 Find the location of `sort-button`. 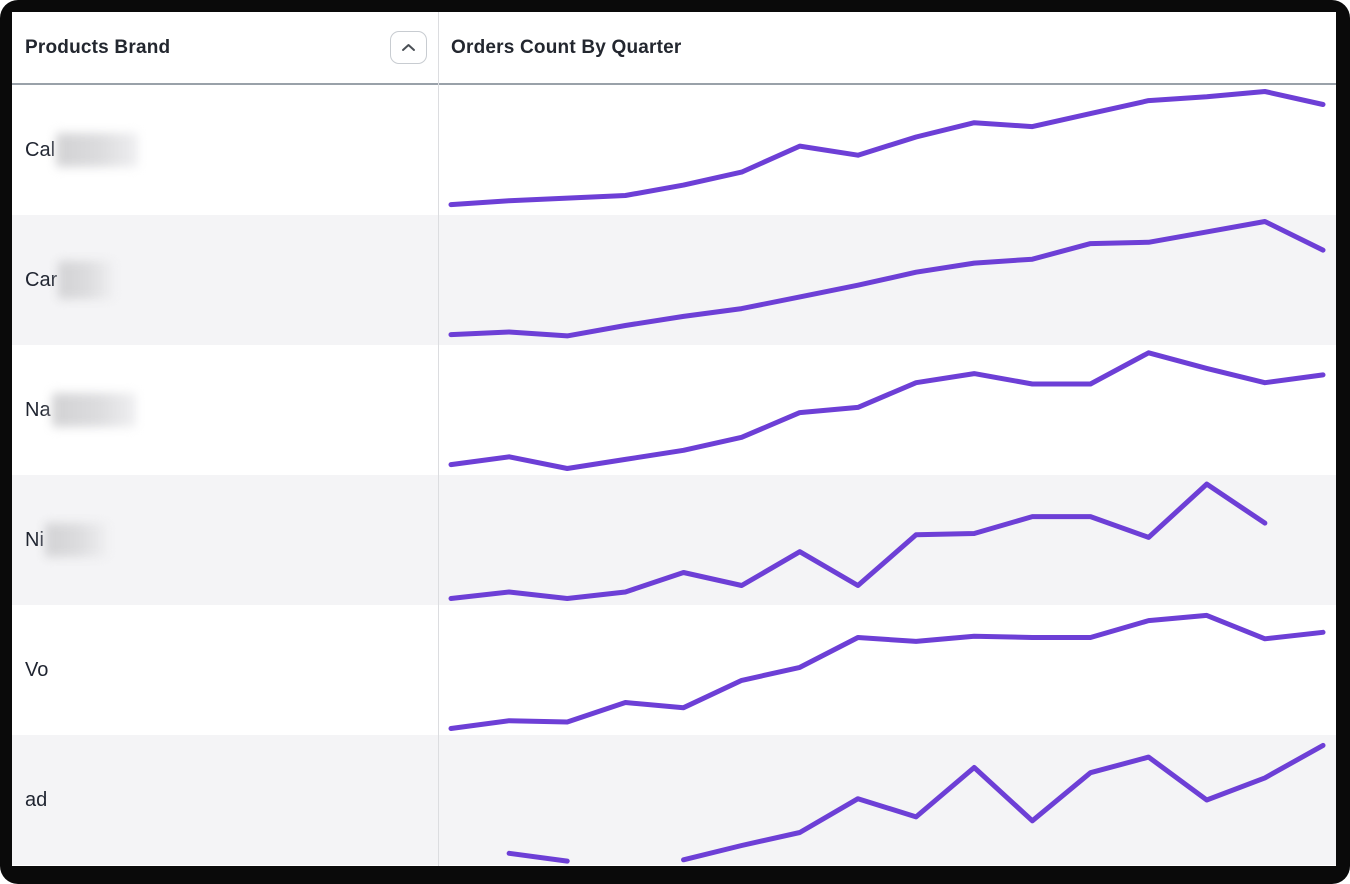

sort-button is located at coordinates (408, 47).